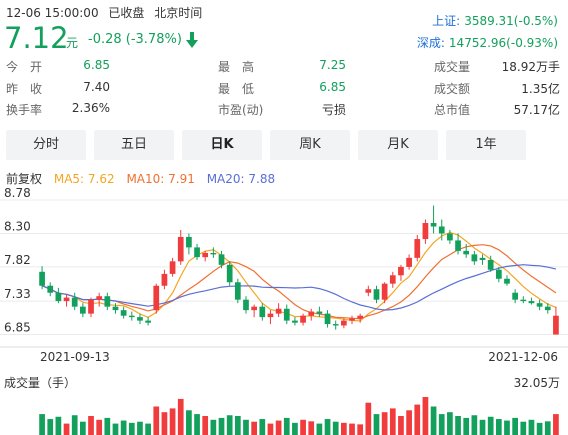  I want to click on index-shanghai: 上证: 3589.31(-0.5%), so click(495, 20).